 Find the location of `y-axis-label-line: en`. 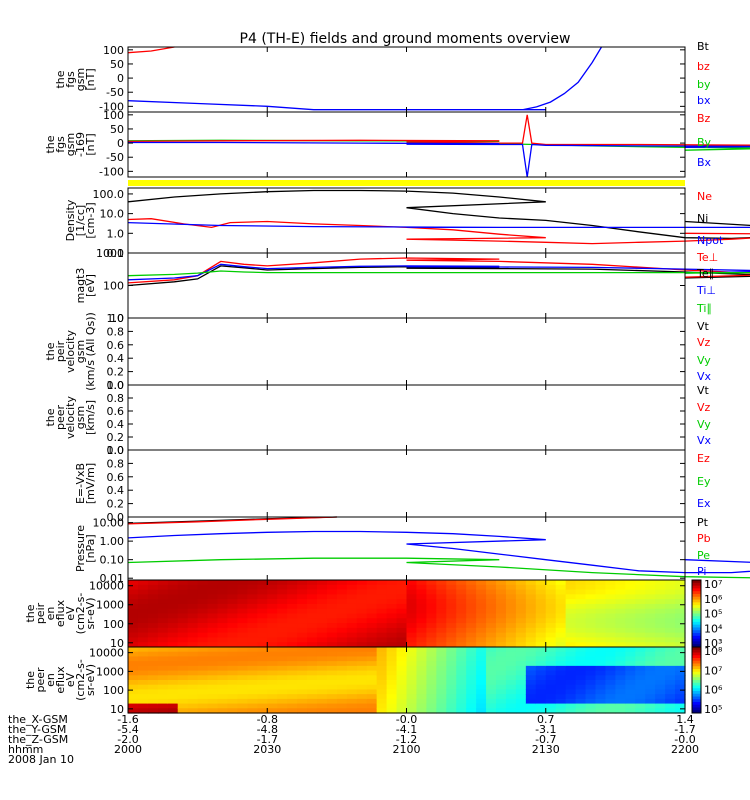

y-axis-label-line: en is located at coordinates (50, 614).